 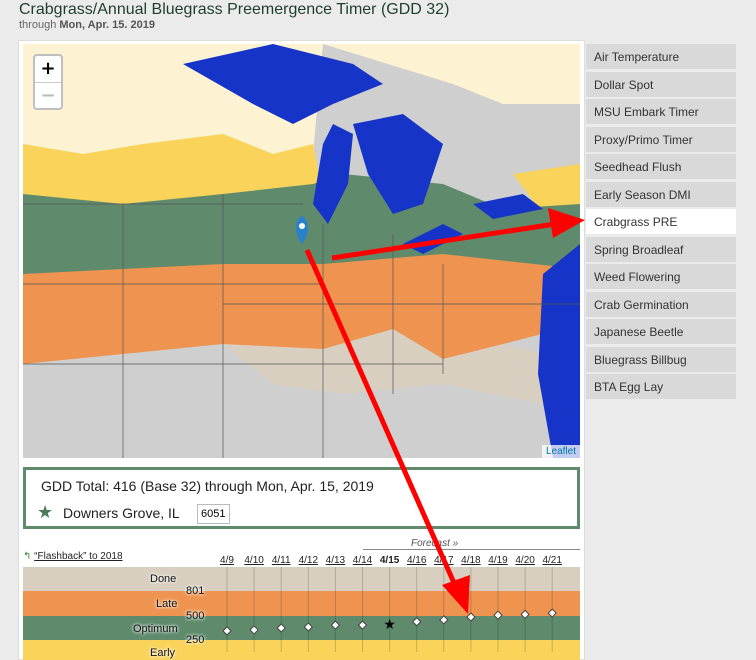 I want to click on band-done, so click(x=301, y=579).